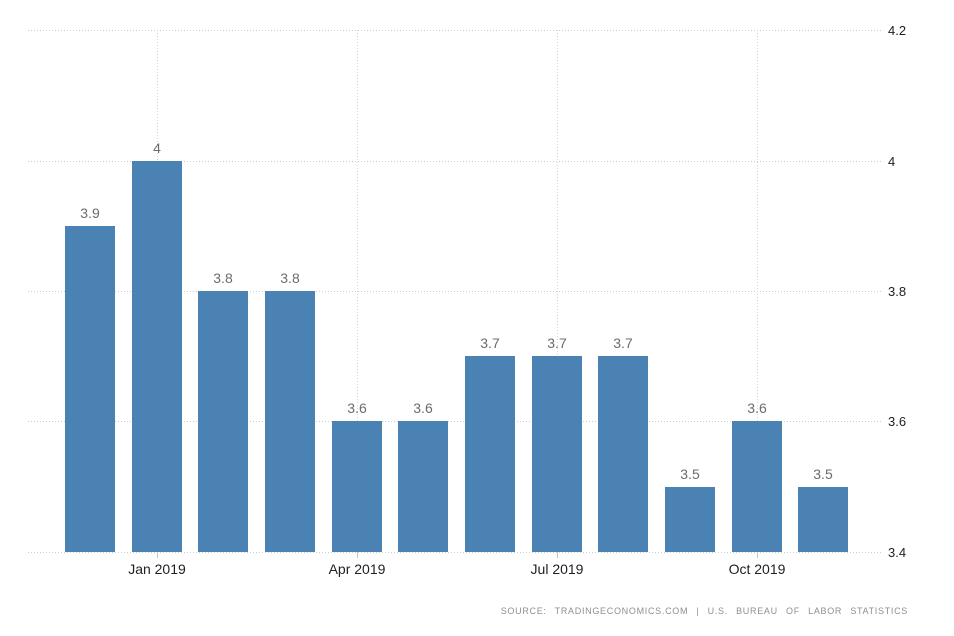  I want to click on bar-value-label: 4, so click(157, 148).